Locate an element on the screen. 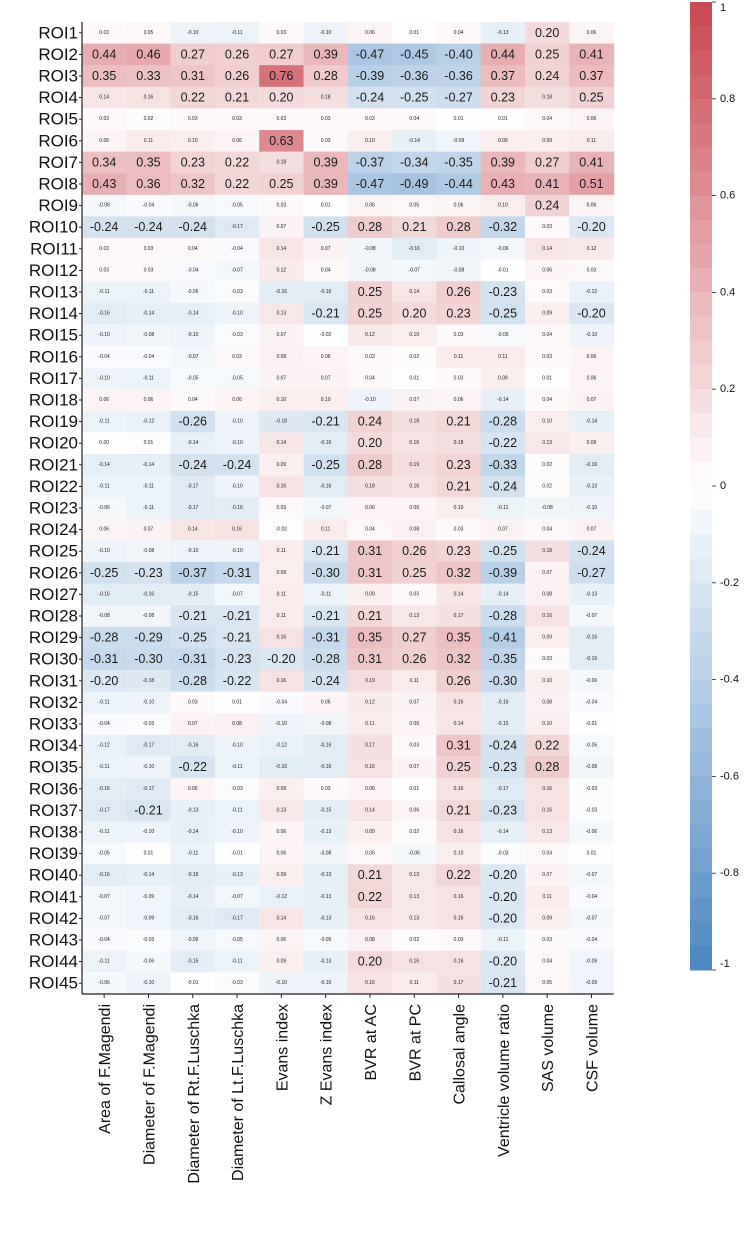 This screenshot has height=1239, width=756. cell-value-label: -0.20 is located at coordinates (503, 897).